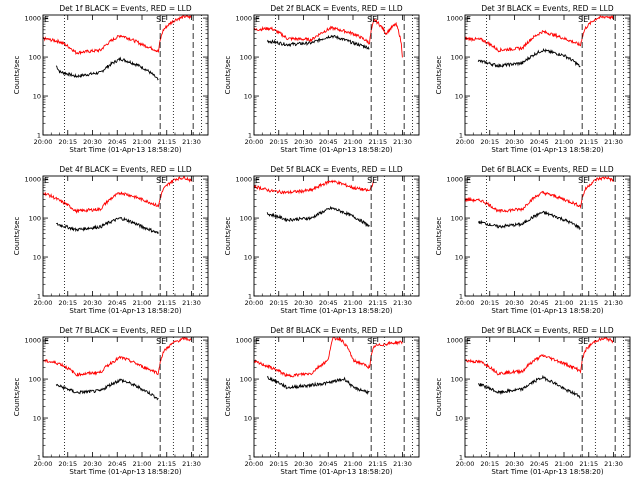 Image resolution: width=640 pixels, height=480 pixels. Describe the element at coordinates (336, 169) in the screenshot. I see `panel-title: Det 5f BLACK = Events, RED = LLD` at that location.